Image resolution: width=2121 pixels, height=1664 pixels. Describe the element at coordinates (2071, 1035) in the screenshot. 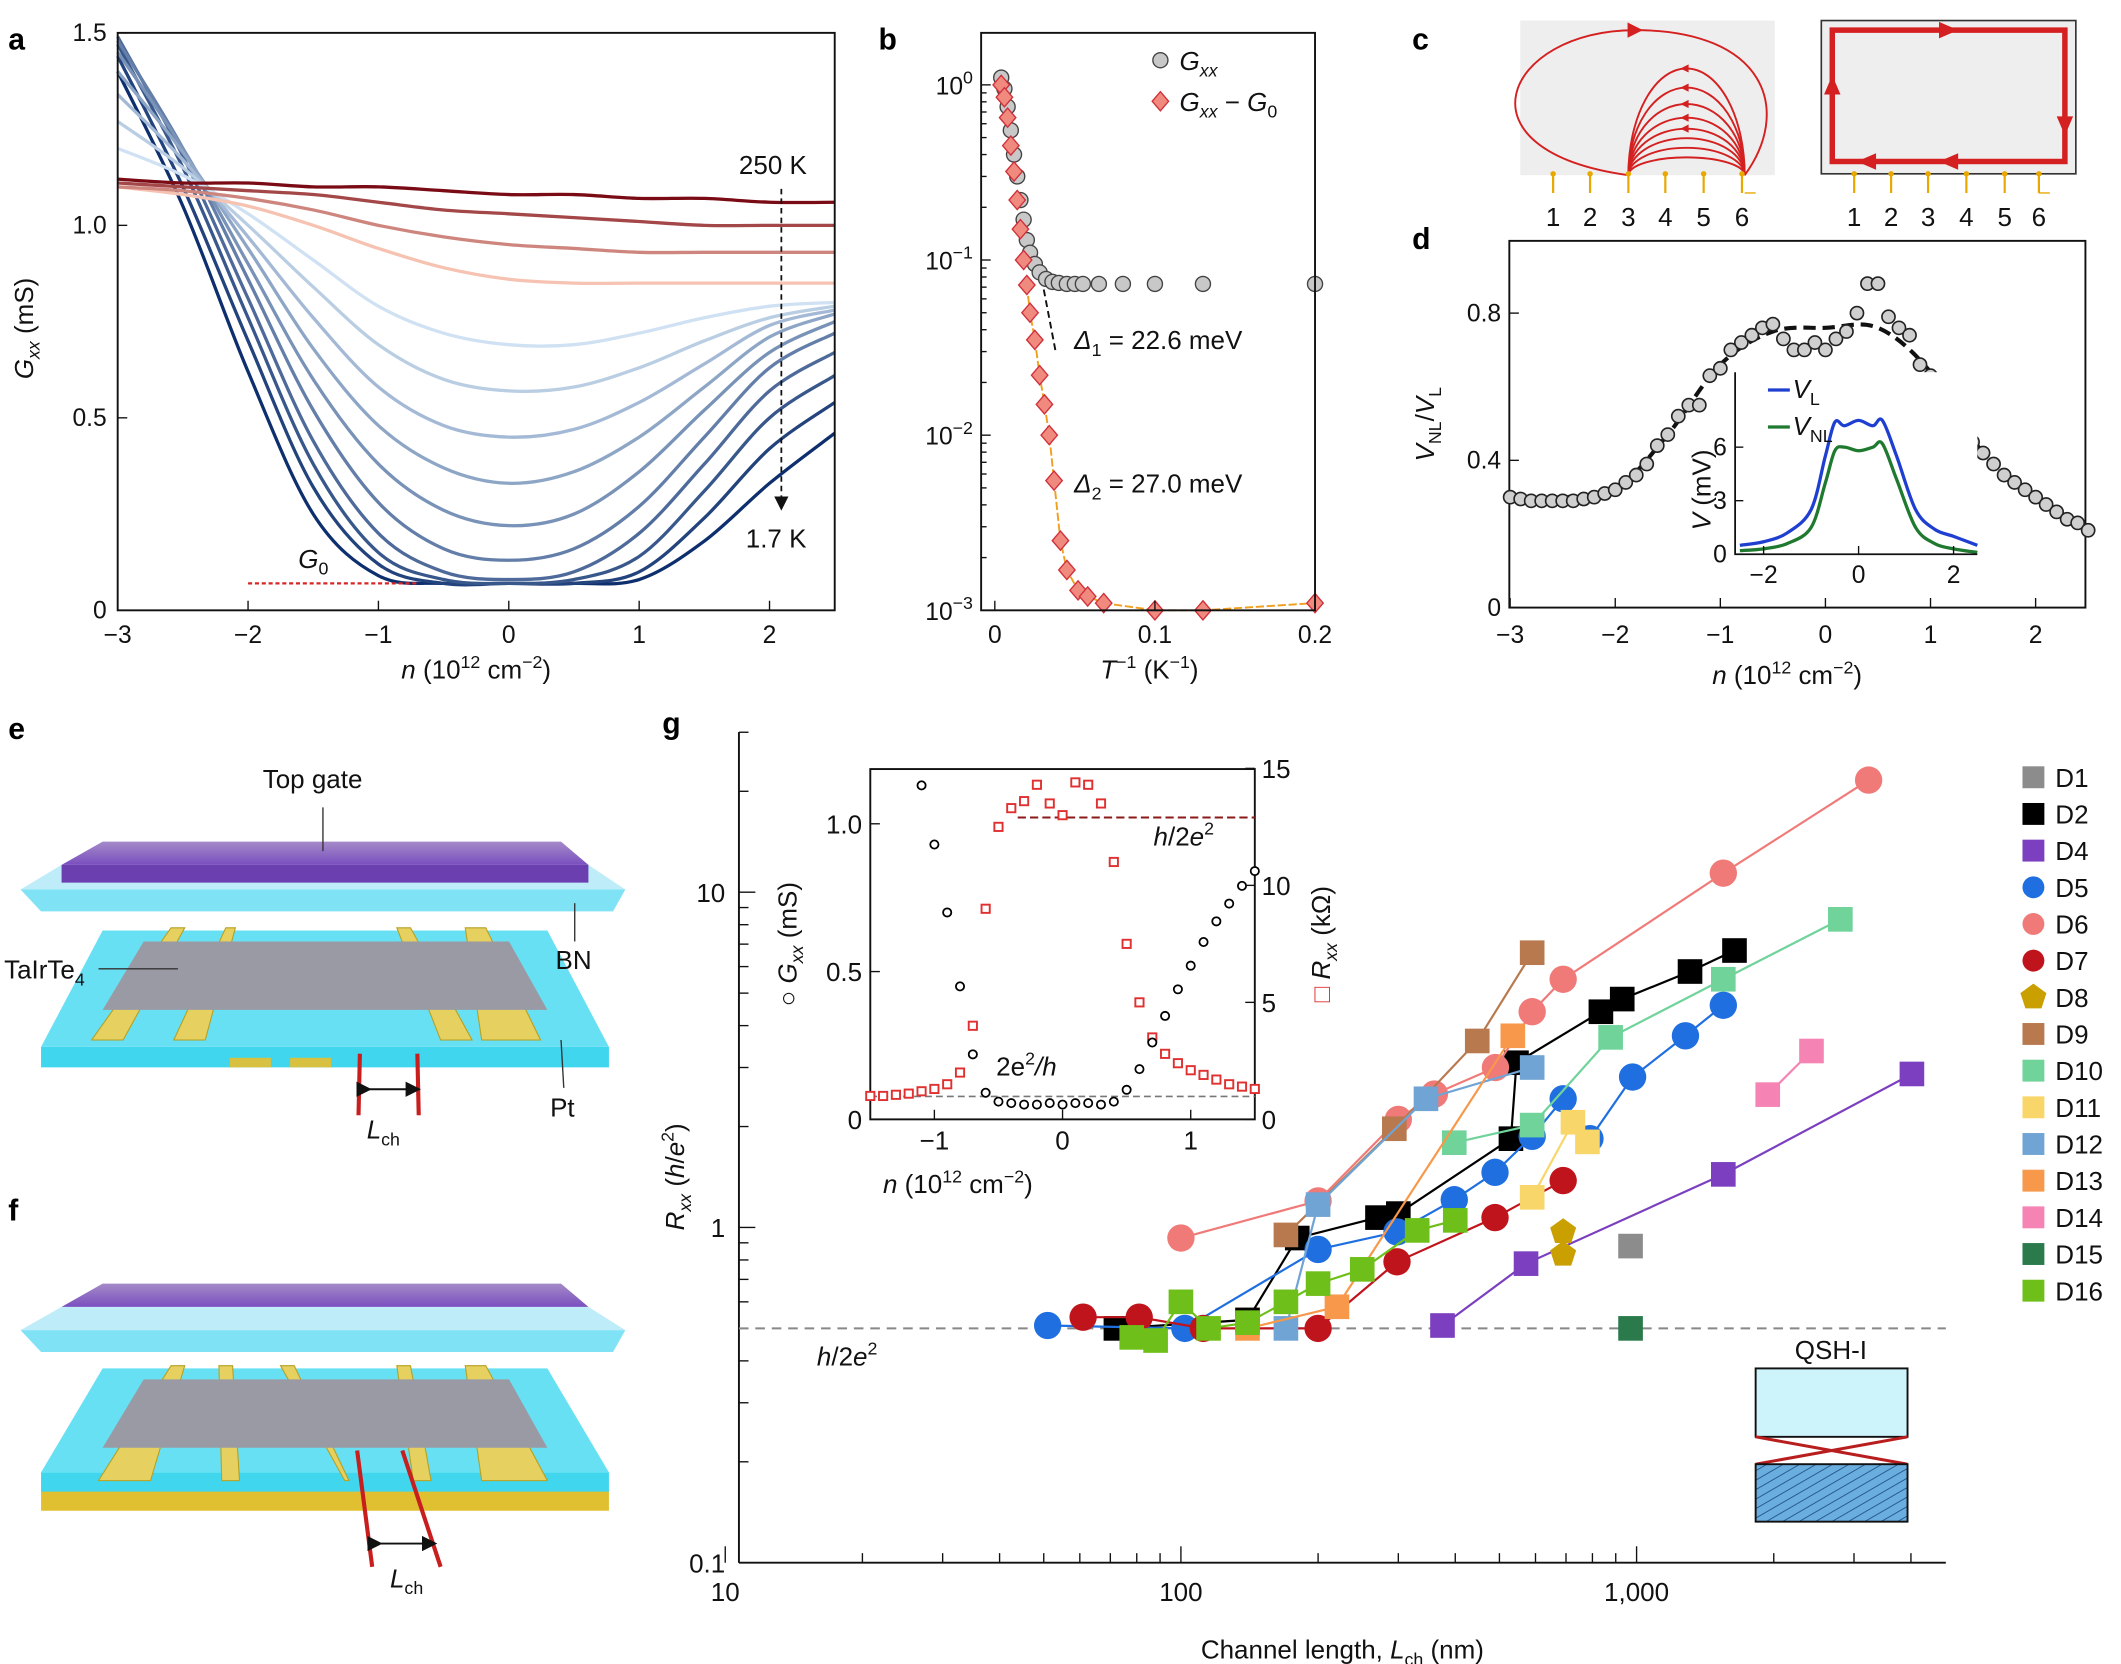

I see `legend-label: D9` at that location.